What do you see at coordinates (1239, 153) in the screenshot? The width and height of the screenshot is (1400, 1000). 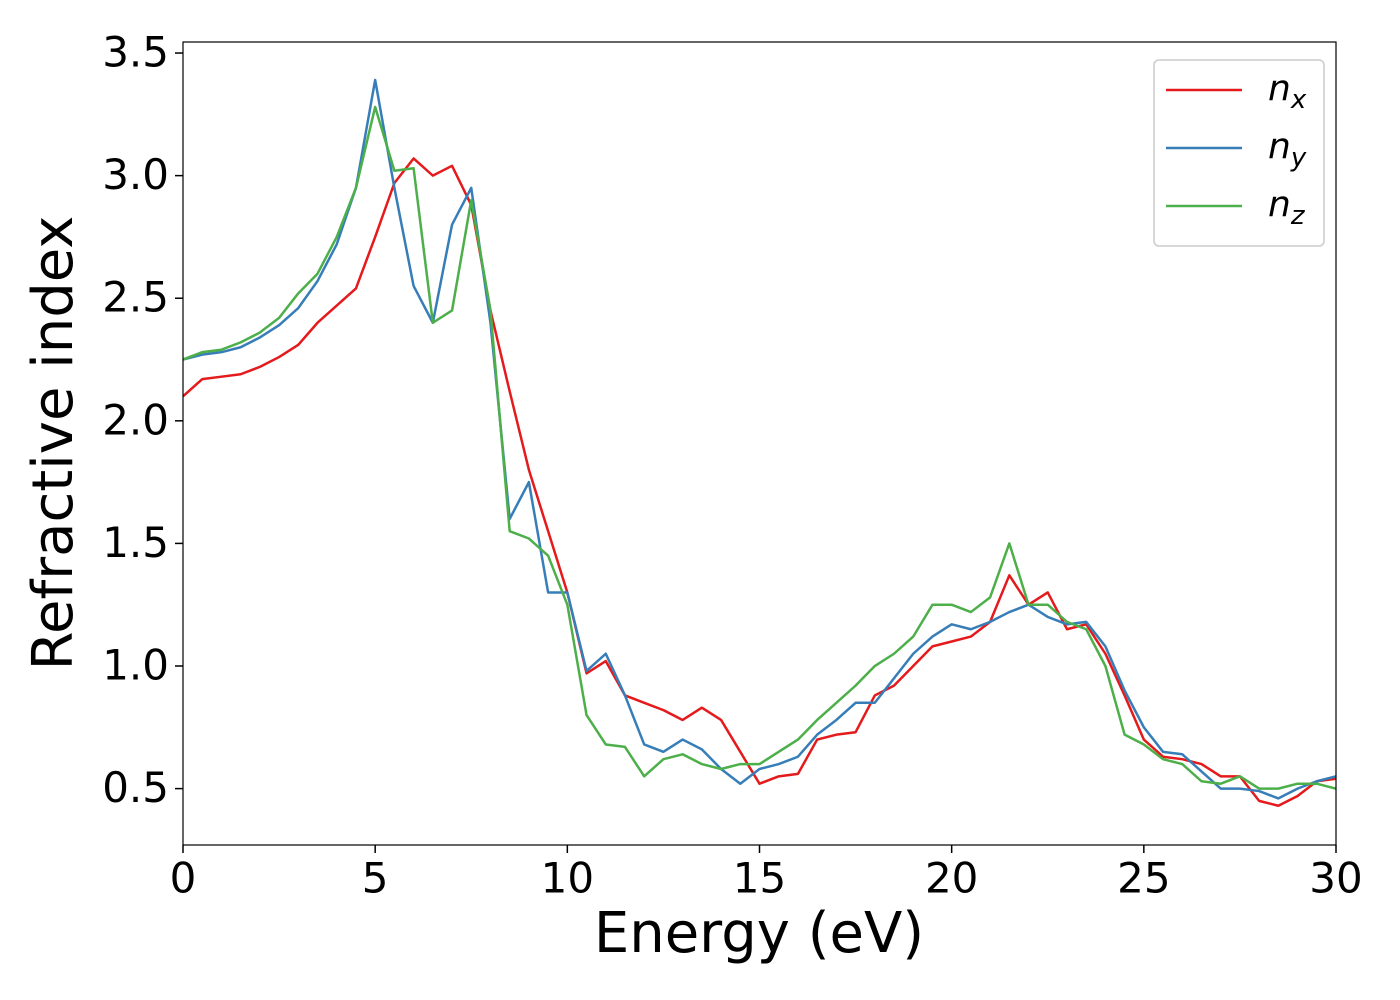 I see `legend-box` at bounding box center [1239, 153].